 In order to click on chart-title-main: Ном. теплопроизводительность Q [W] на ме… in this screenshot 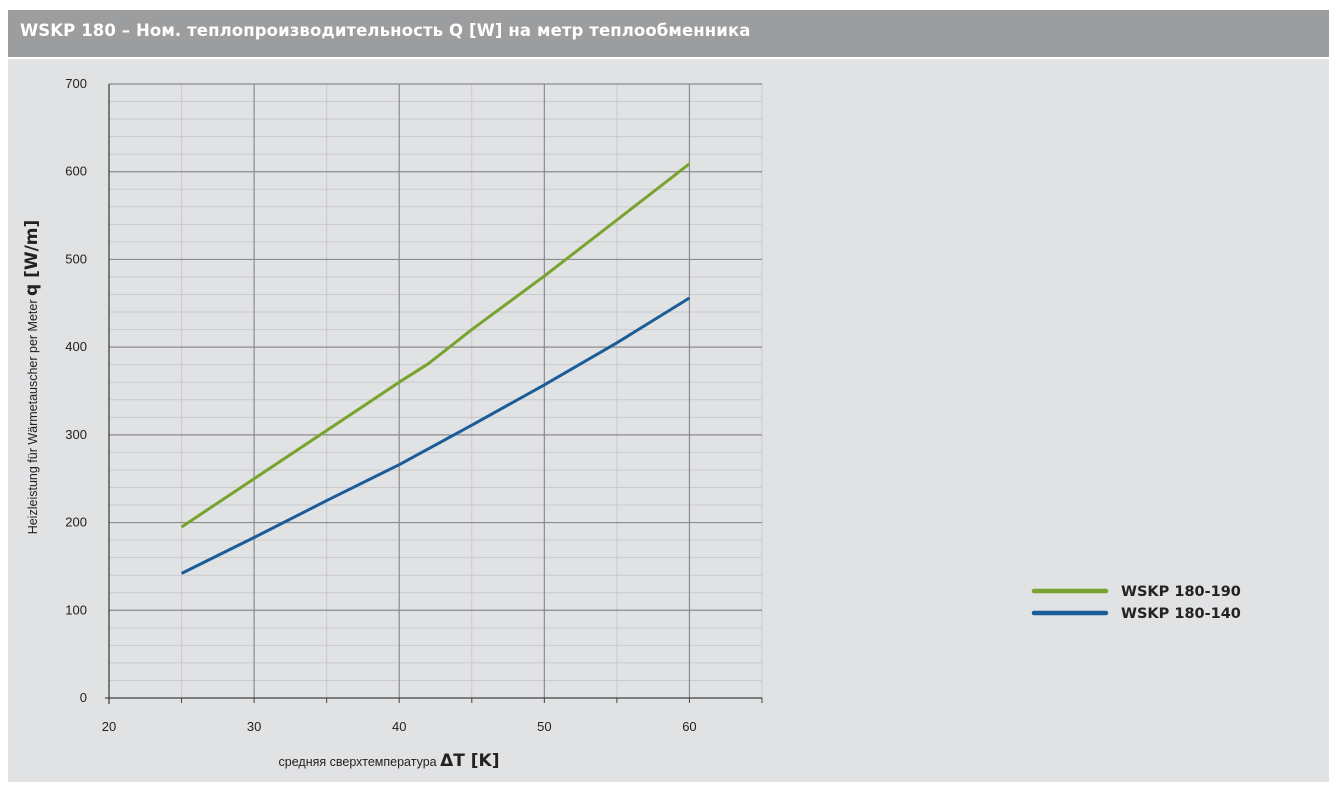, I will do `click(443, 30)`.